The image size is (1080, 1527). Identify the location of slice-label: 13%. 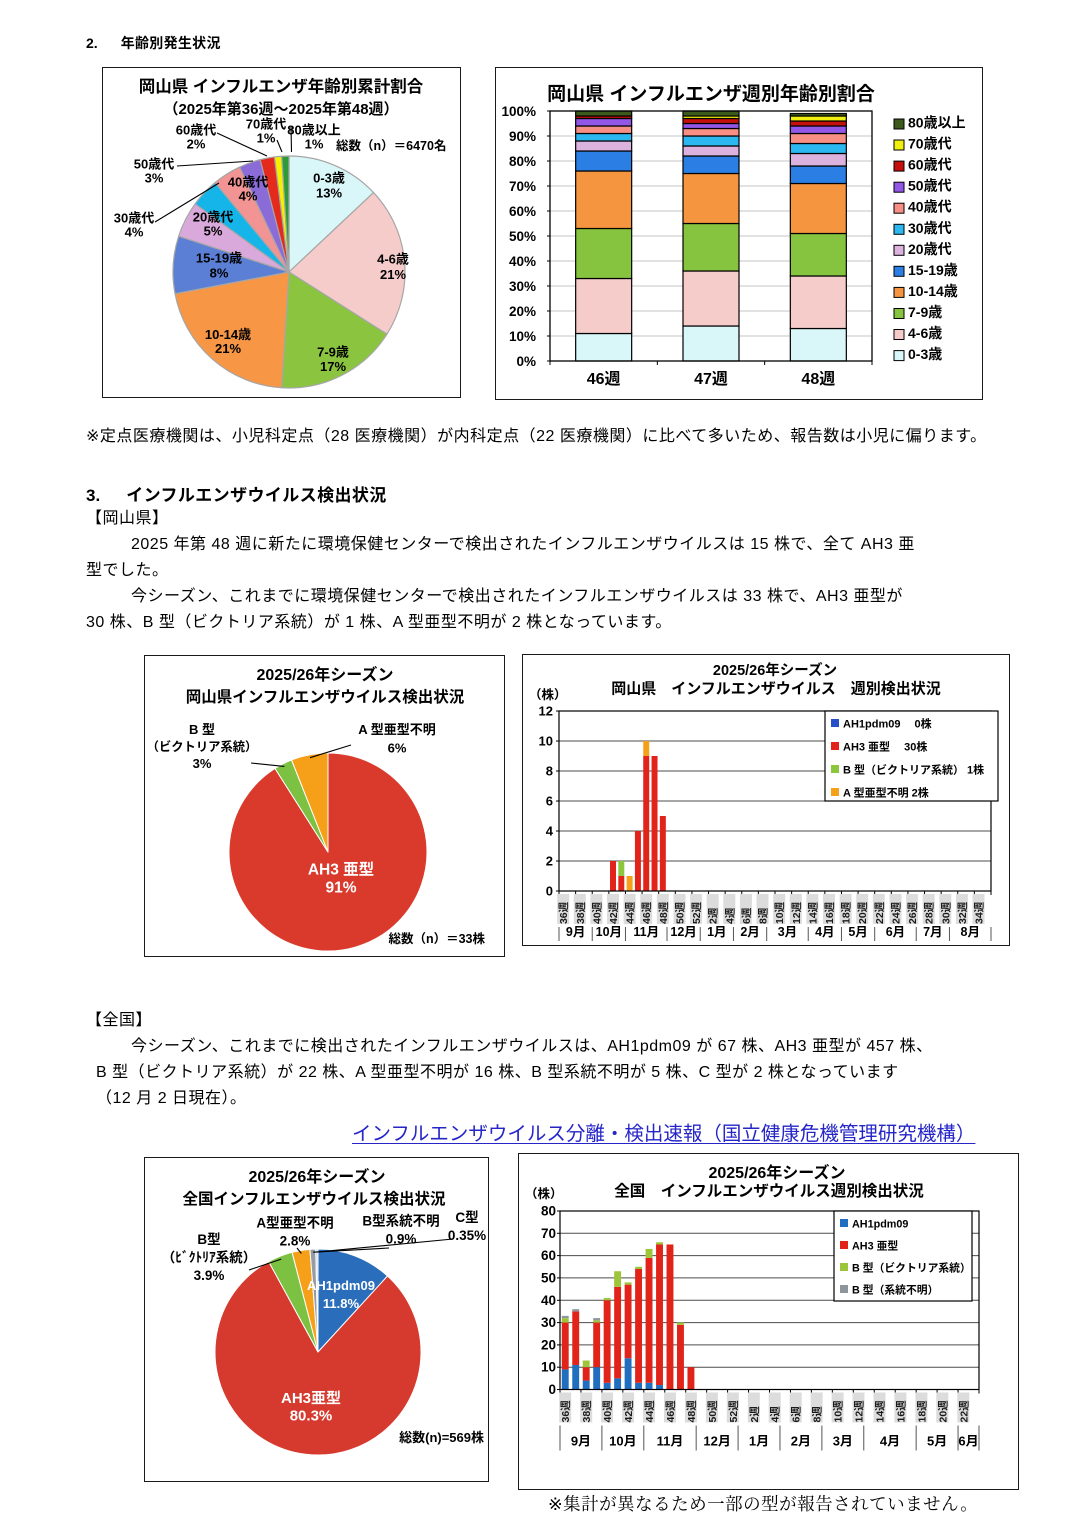
(329, 193).